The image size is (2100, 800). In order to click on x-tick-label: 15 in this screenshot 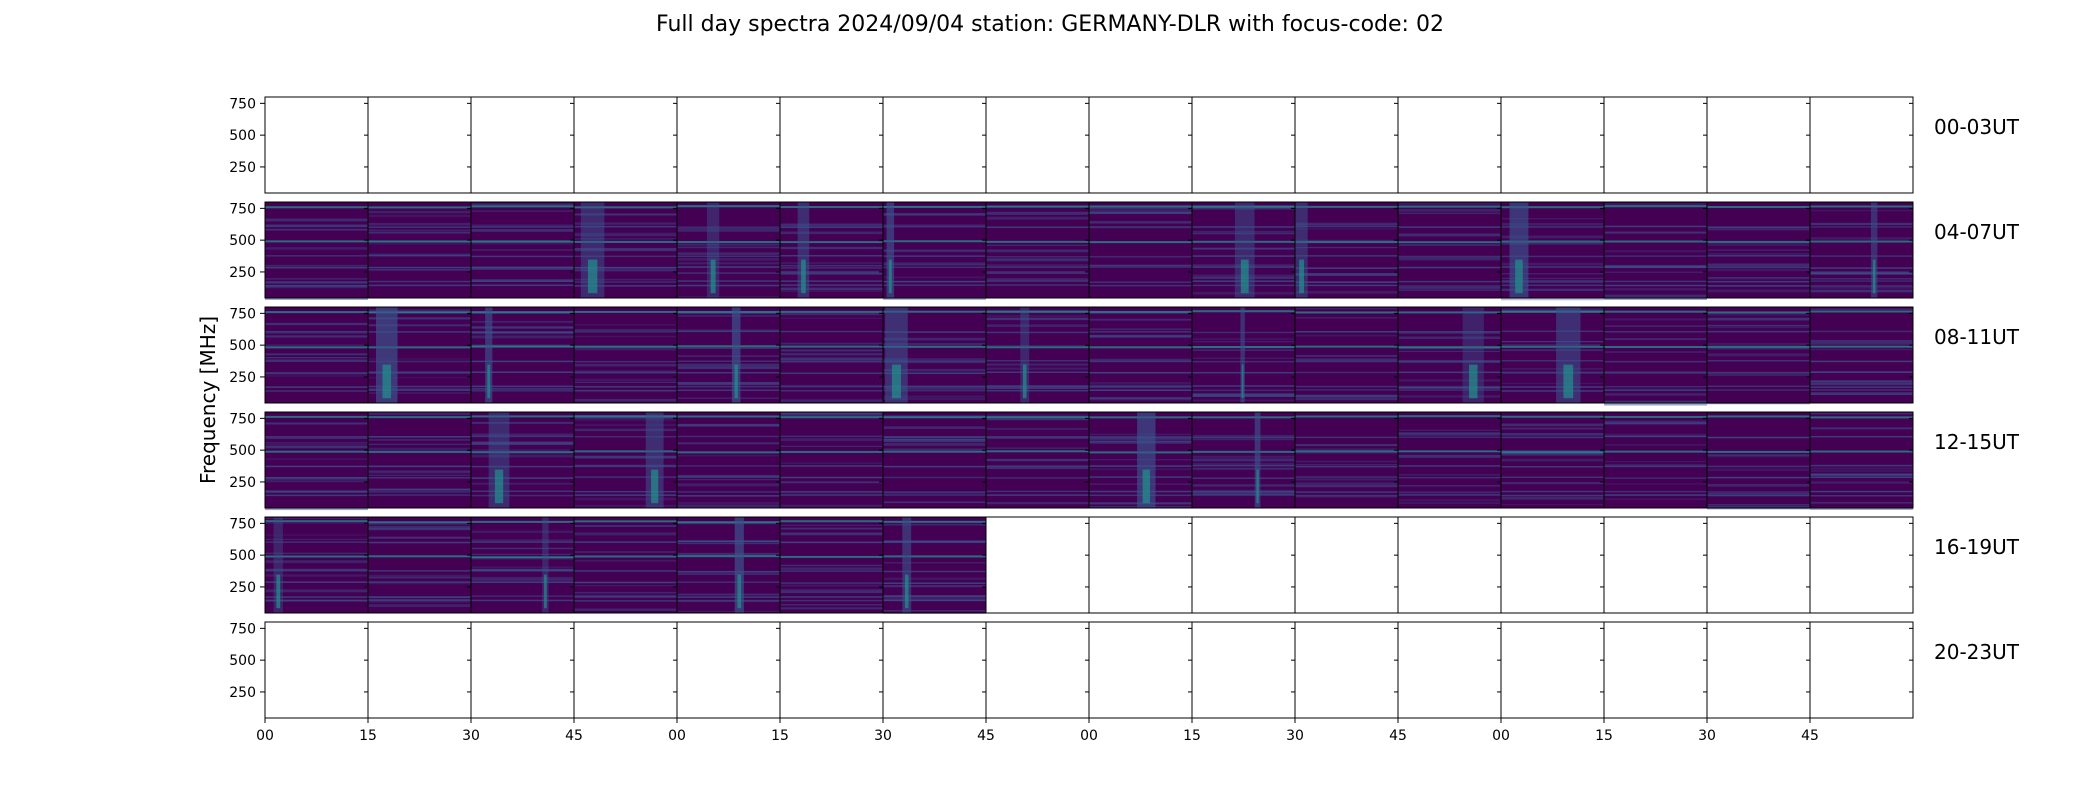, I will do `click(1192, 736)`.